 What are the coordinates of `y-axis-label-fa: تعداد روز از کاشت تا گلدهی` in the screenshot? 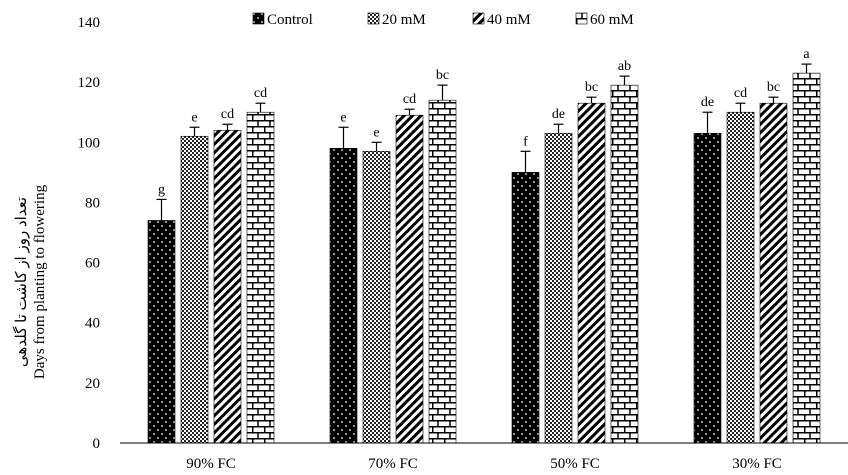 It's located at (21, 282).